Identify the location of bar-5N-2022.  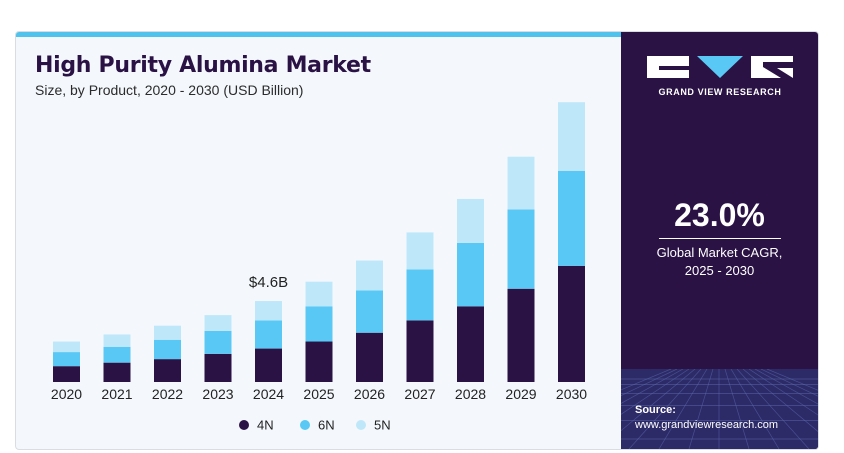
(167, 332).